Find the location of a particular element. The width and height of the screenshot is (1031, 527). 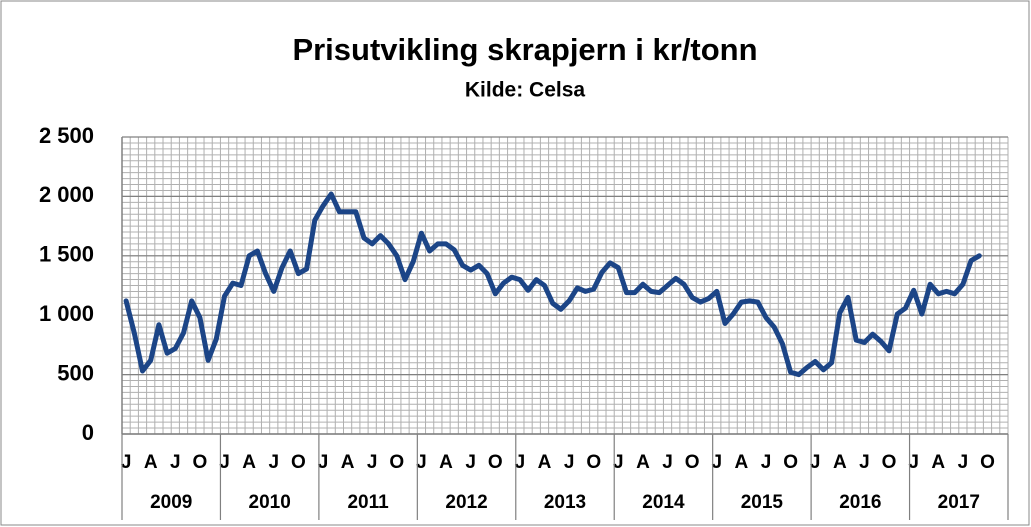

year-label: 2012 is located at coordinates (466, 502).